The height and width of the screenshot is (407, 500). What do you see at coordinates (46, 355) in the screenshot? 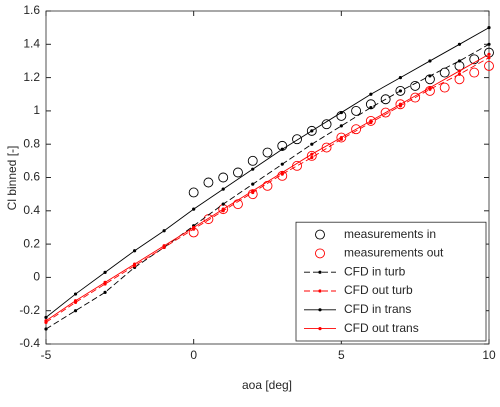
I see `x-tick-label: -5` at bounding box center [46, 355].